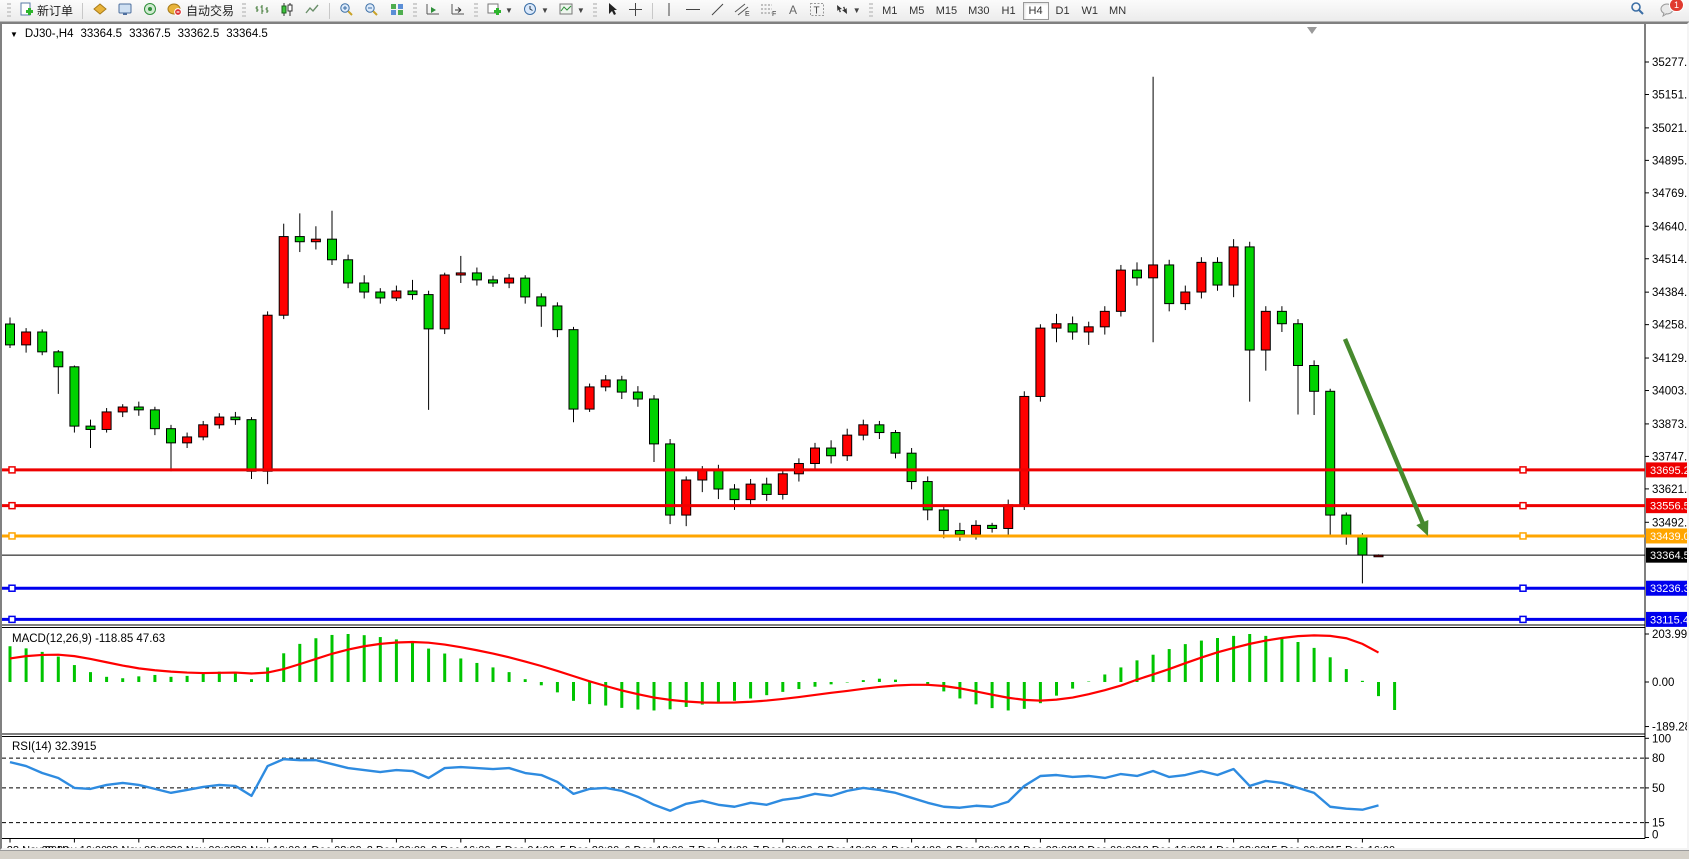  I want to click on svg-text: 33439.0, so click(1668, 537).